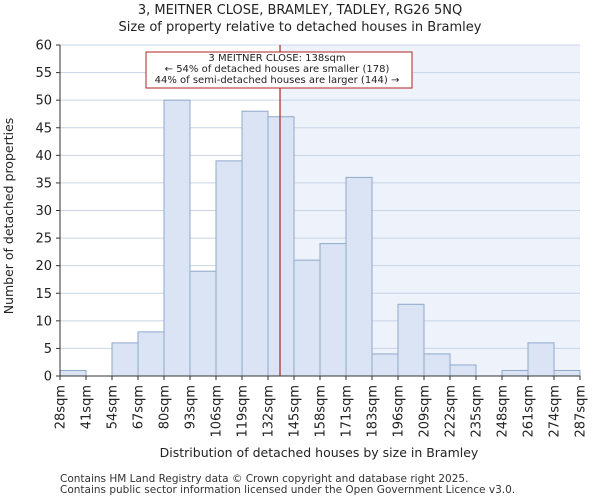  What do you see at coordinates (43, 156) in the screenshot?
I see `y-tick-label: 40` at bounding box center [43, 156].